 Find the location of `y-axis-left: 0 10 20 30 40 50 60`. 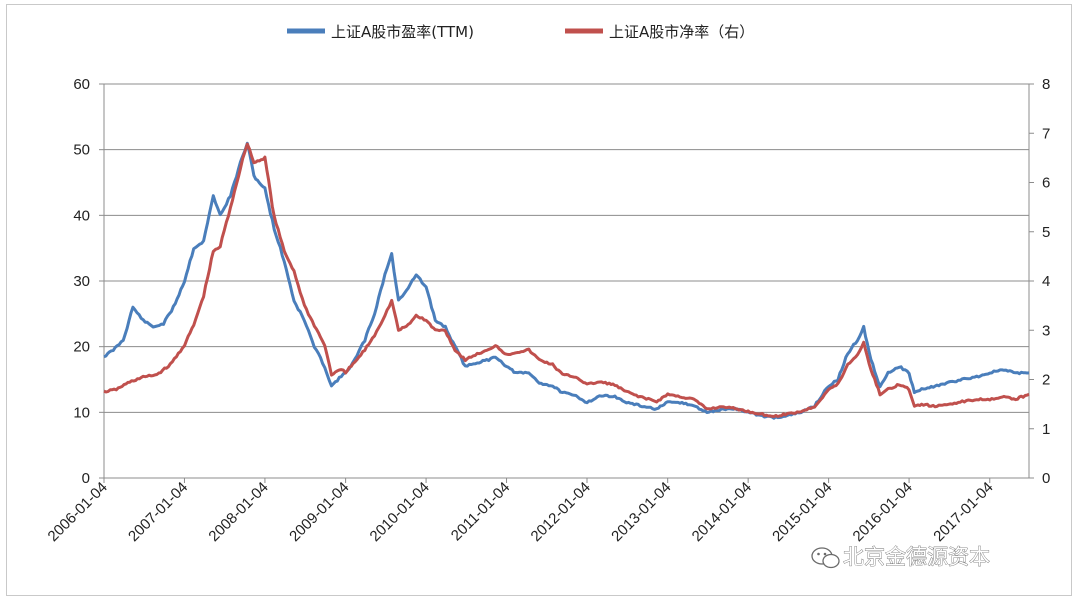

y-axis-left: 0 10 20 30 40 50 60 is located at coordinates (89, 281).